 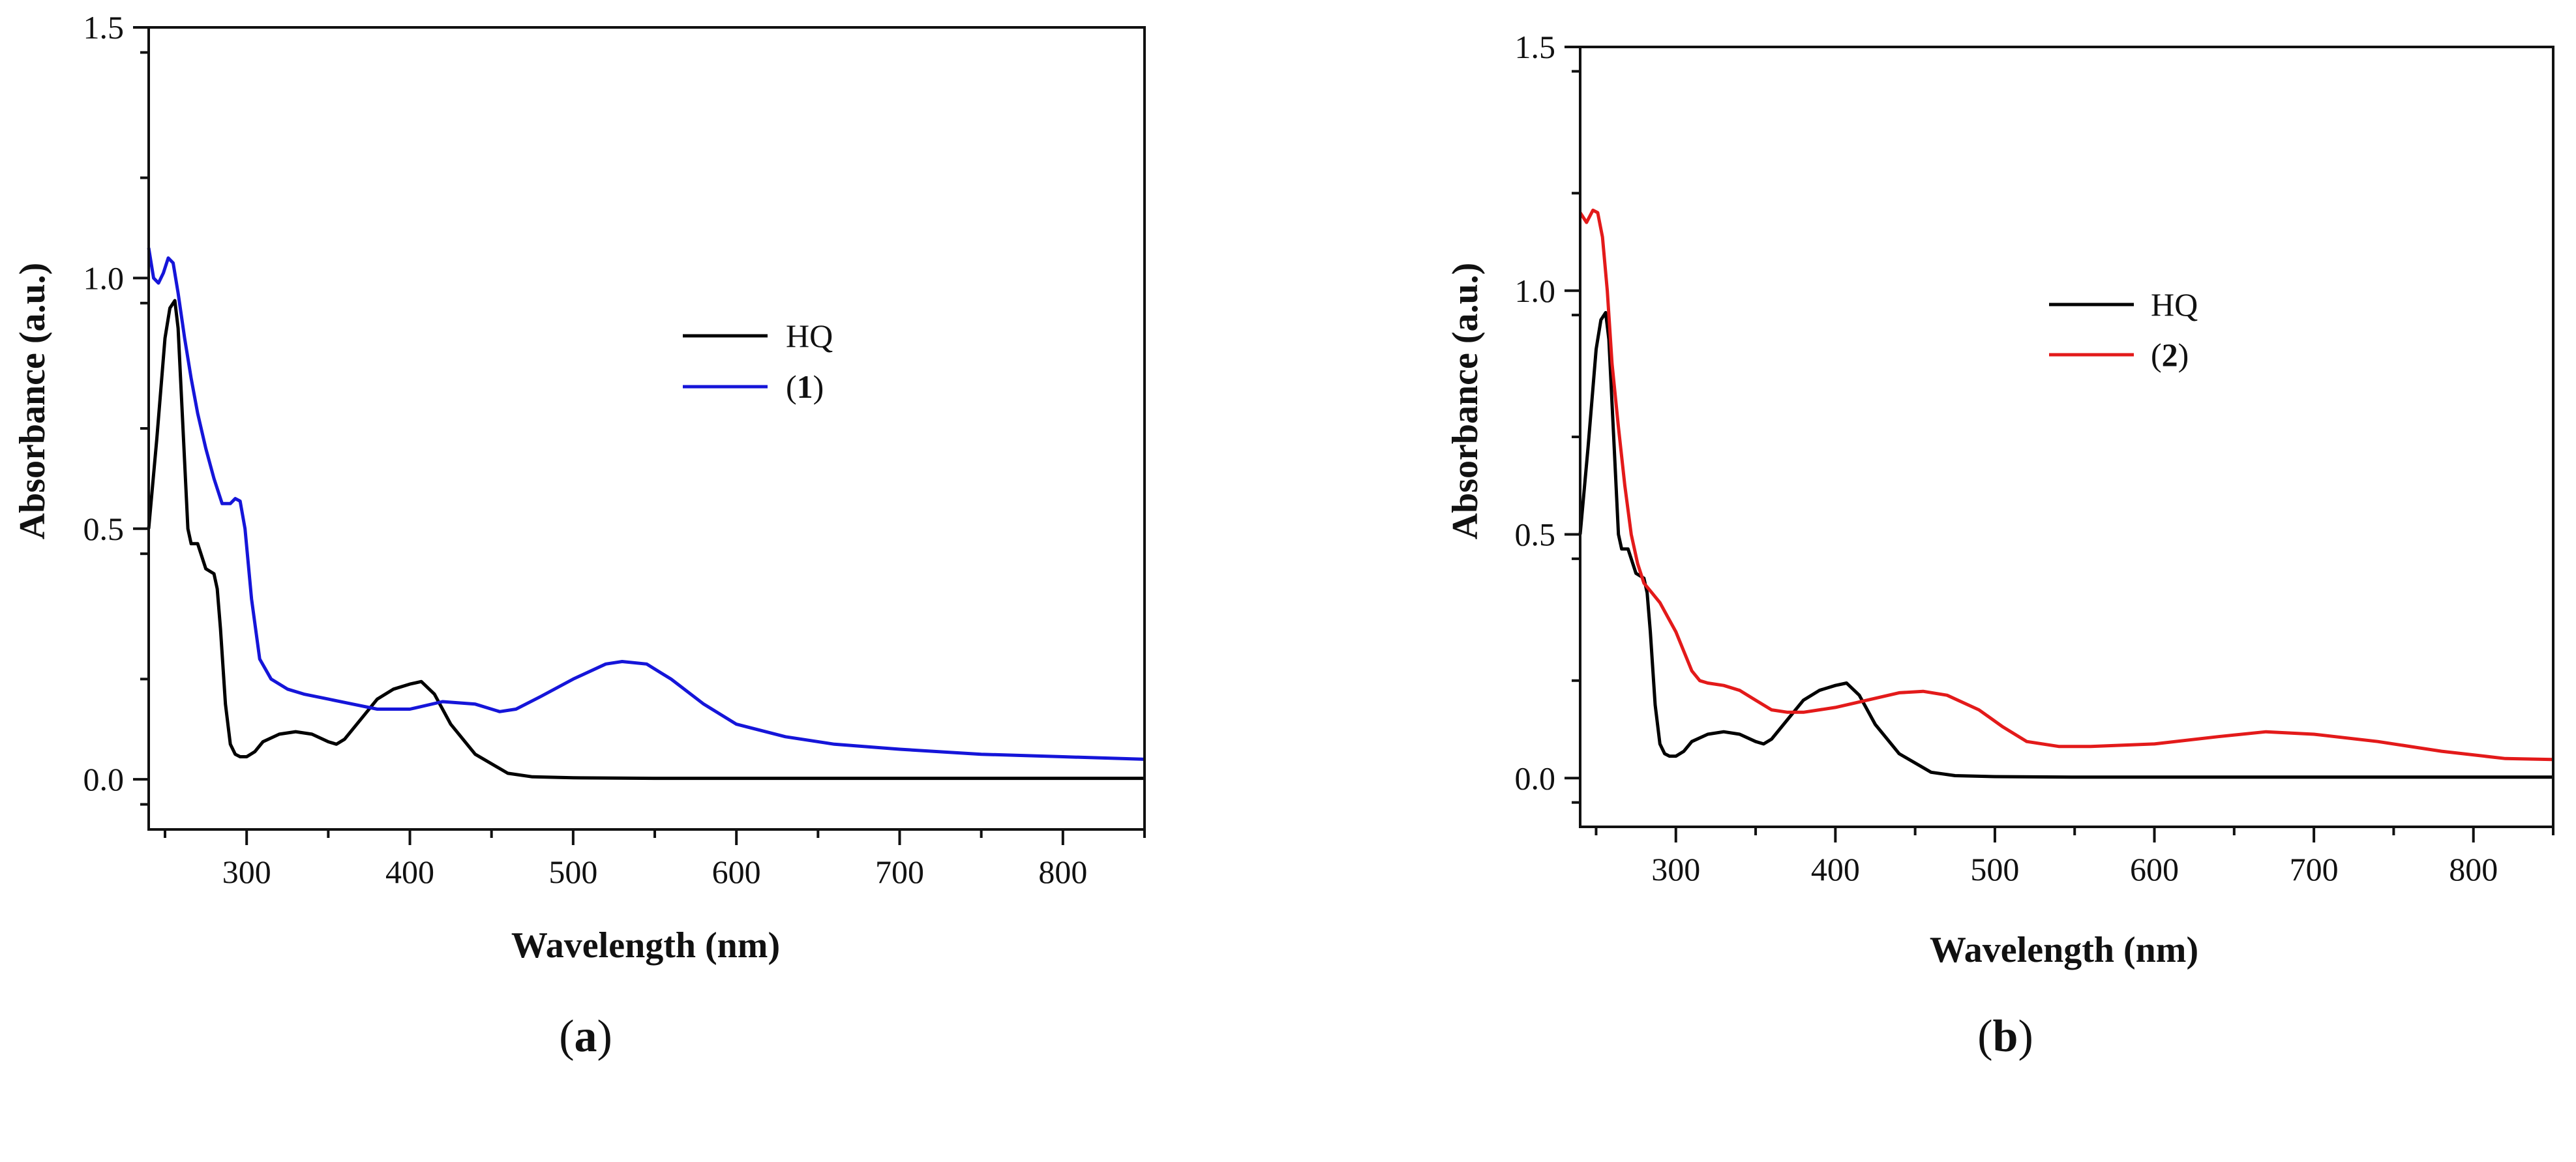 I want to click on panel-a-y-axis-title: Absorbance (a.u.), so click(x=32, y=402).